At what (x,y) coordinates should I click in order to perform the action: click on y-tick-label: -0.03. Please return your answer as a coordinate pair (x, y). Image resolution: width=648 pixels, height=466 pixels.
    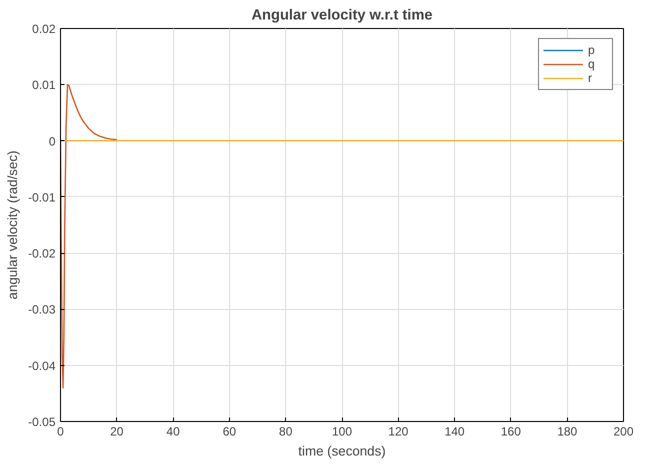
    Looking at the image, I should click on (42, 309).